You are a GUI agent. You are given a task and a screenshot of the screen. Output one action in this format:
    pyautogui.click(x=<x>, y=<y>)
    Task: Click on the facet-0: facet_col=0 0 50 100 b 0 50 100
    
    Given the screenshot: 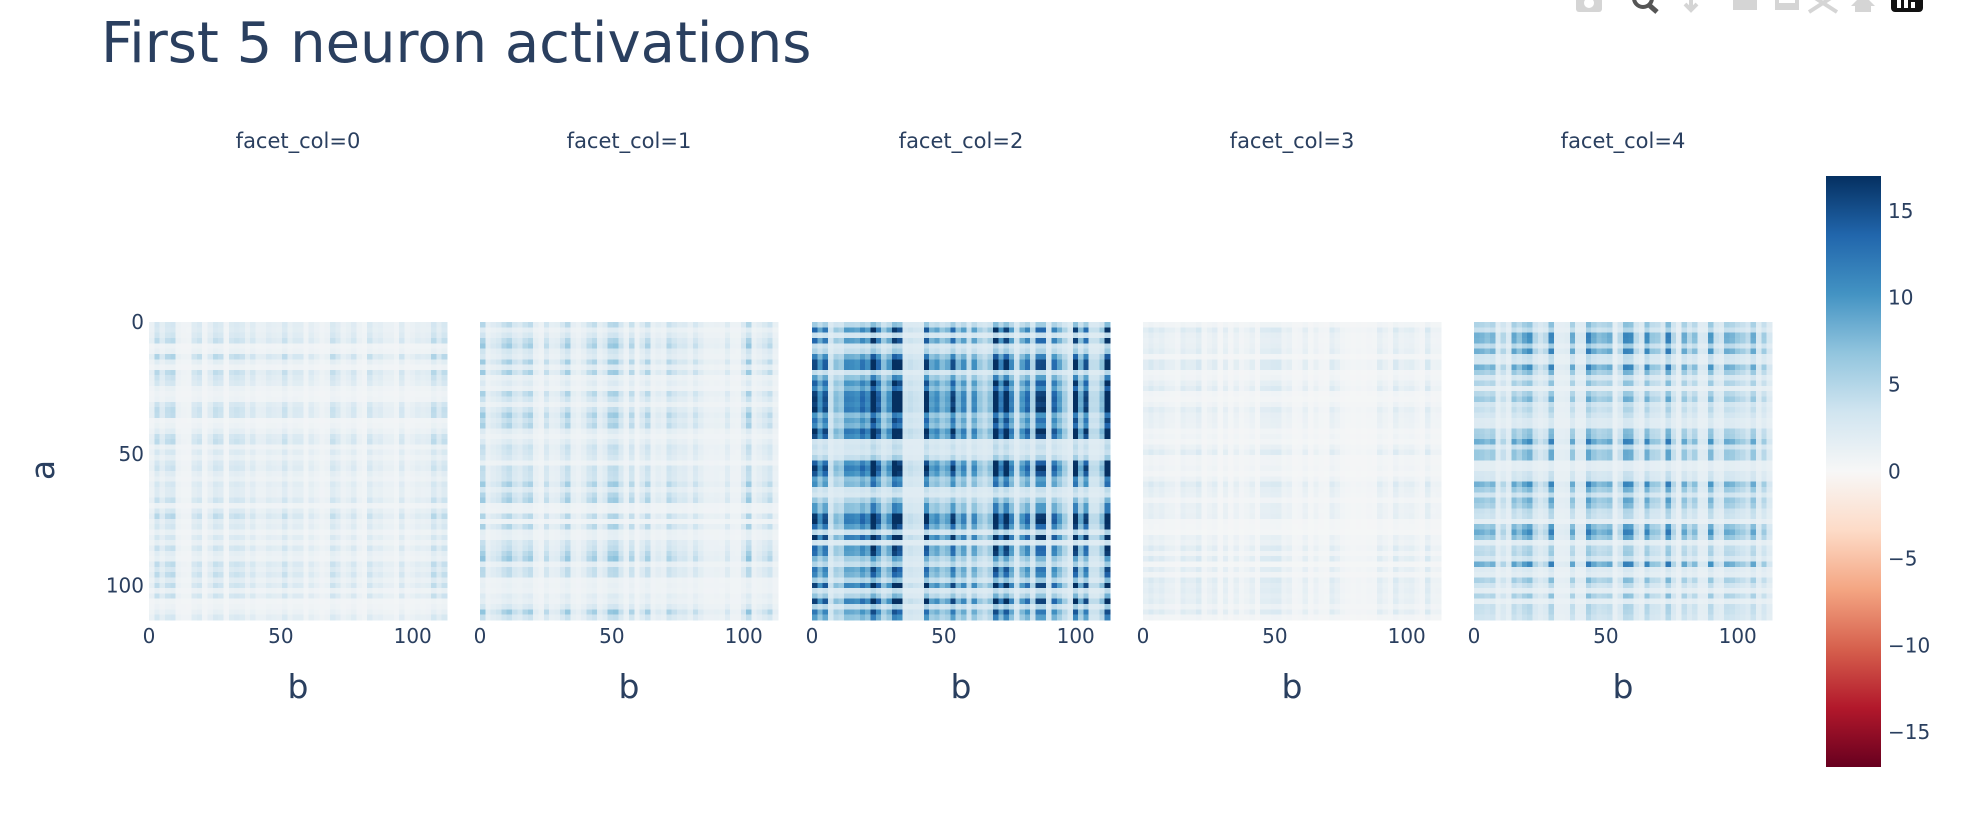 What is the action you would take?
    pyautogui.click(x=277, y=417)
    